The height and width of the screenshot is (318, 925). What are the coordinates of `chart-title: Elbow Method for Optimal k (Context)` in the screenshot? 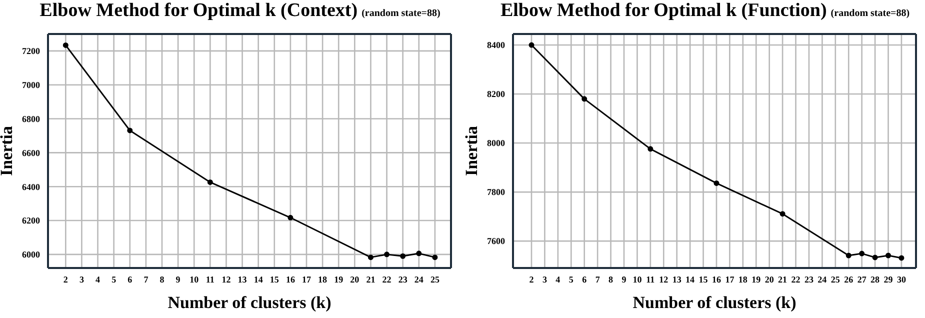 It's located at (199, 10).